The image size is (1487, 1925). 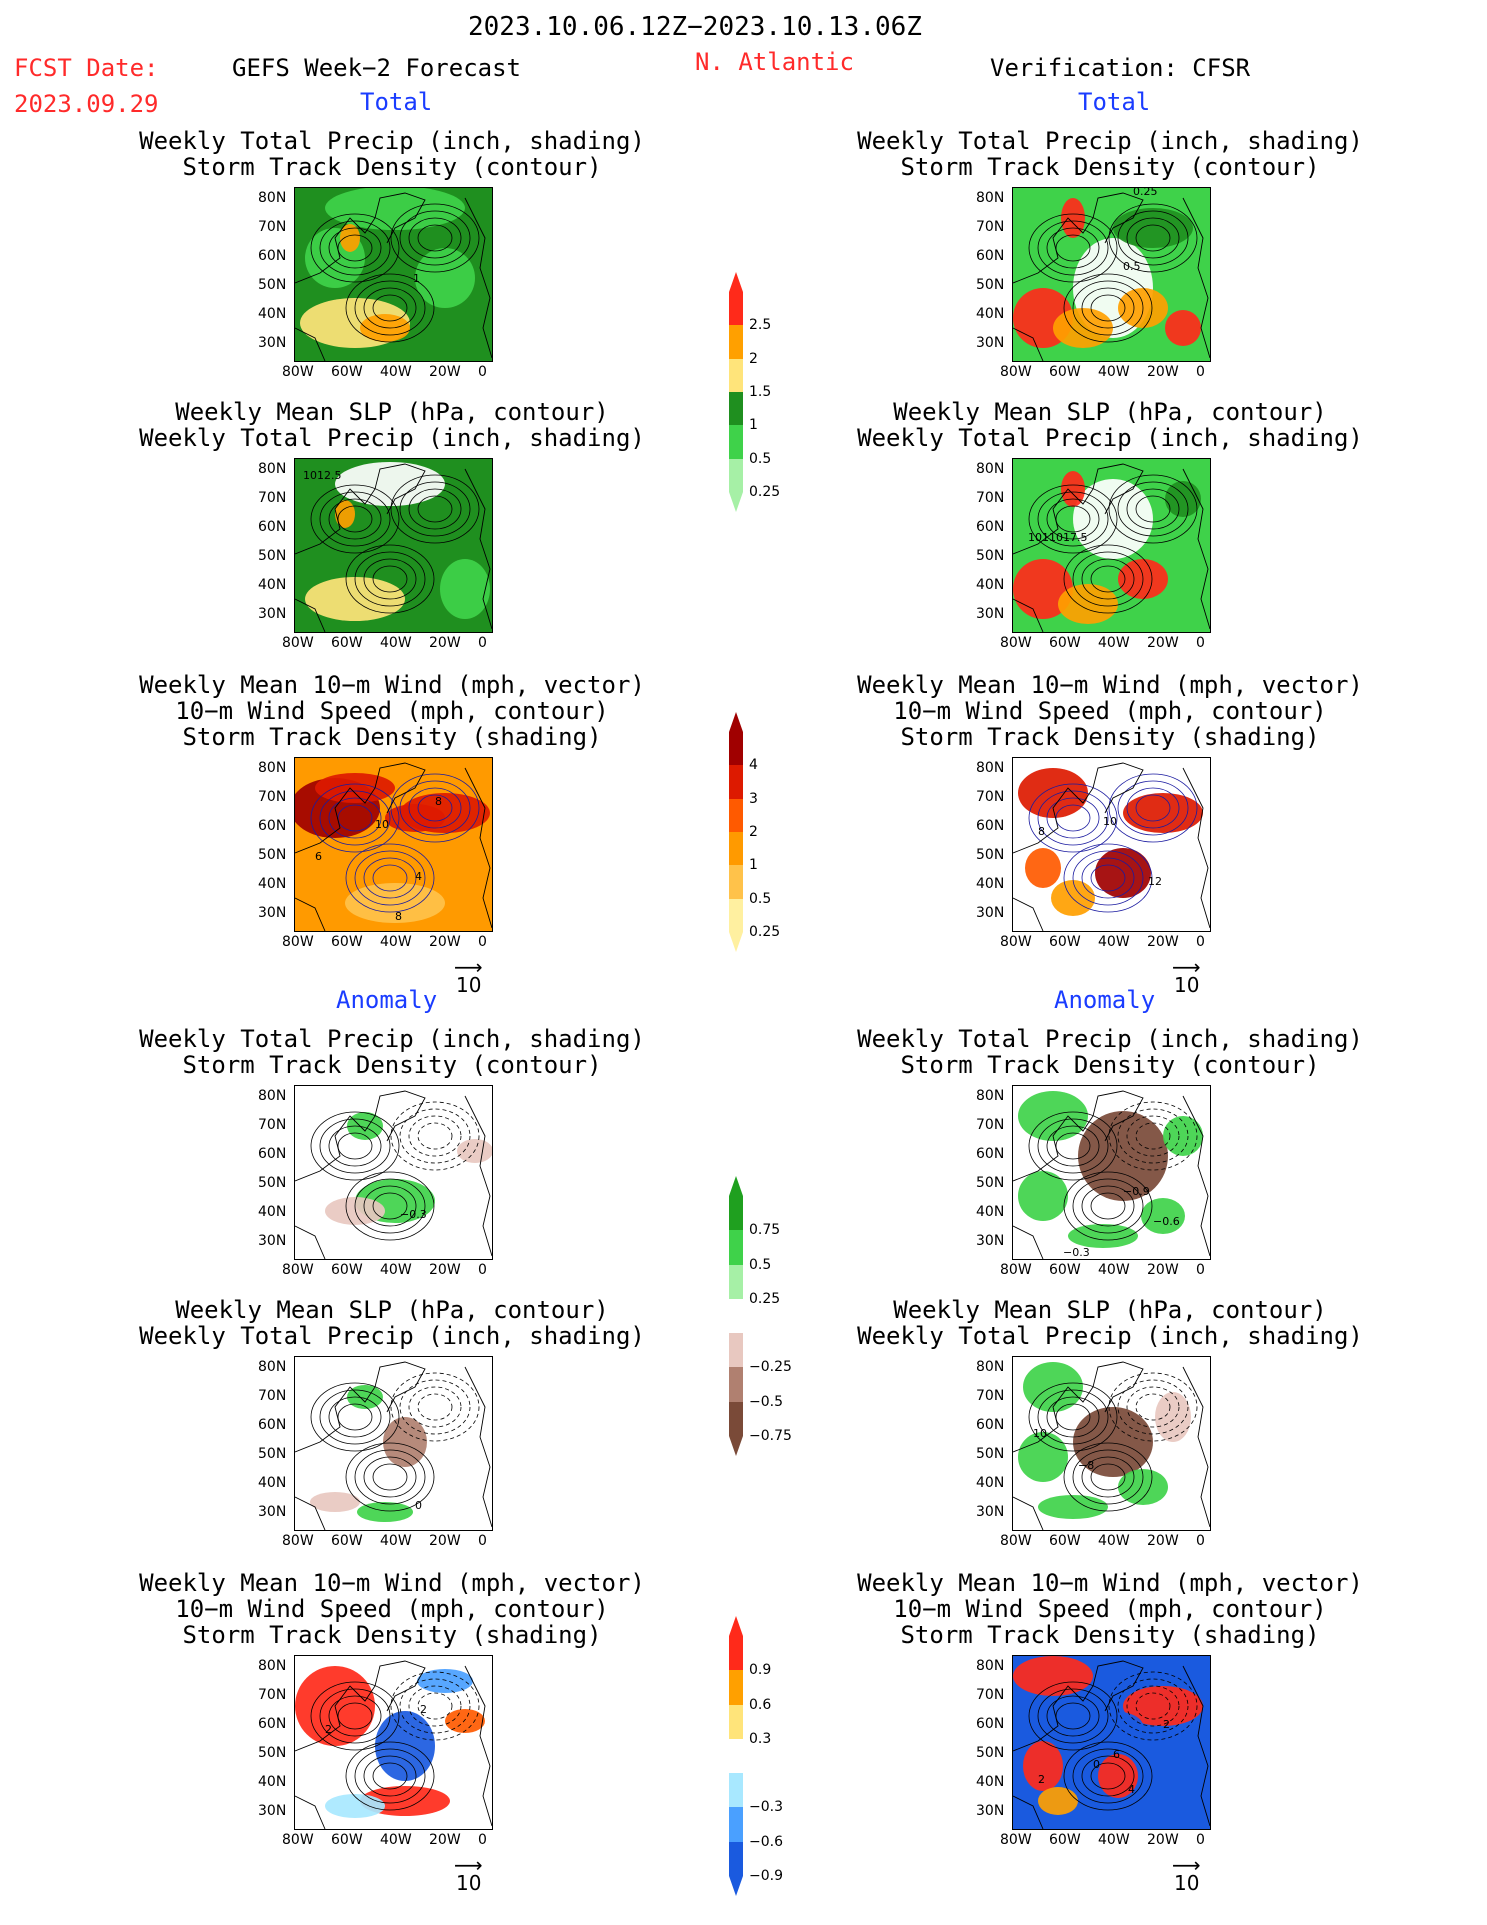 I want to click on o-slp-precip-lon-4: 0, so click(x=1200, y=643).